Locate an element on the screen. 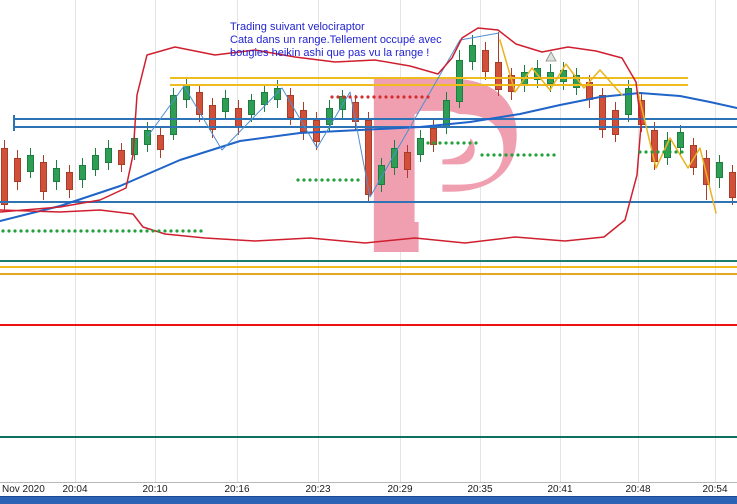  taskbar-strip is located at coordinates (368, 500).